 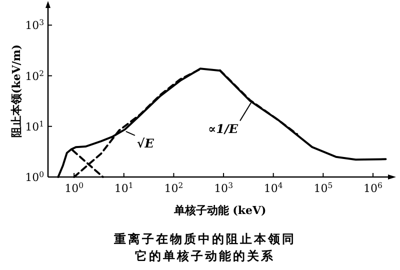 What do you see at coordinates (174, 187) in the screenshot?
I see `x-tick-label: 10$^{2}$` at bounding box center [174, 187].